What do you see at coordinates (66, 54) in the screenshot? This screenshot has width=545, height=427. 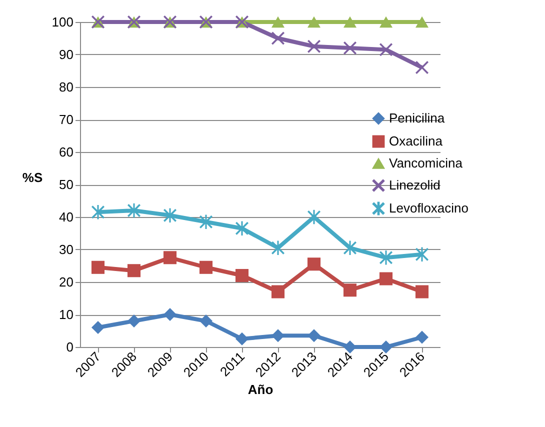 I see `y-tick-label: 90` at bounding box center [66, 54].